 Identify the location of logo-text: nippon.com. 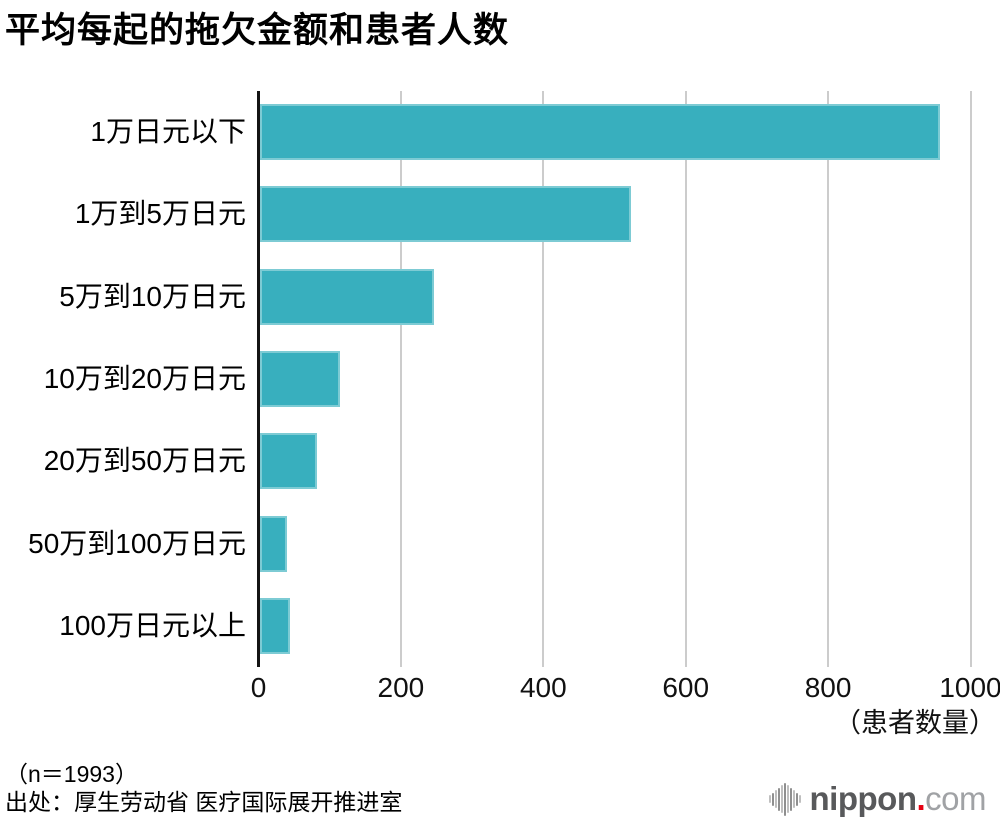
(898, 798).